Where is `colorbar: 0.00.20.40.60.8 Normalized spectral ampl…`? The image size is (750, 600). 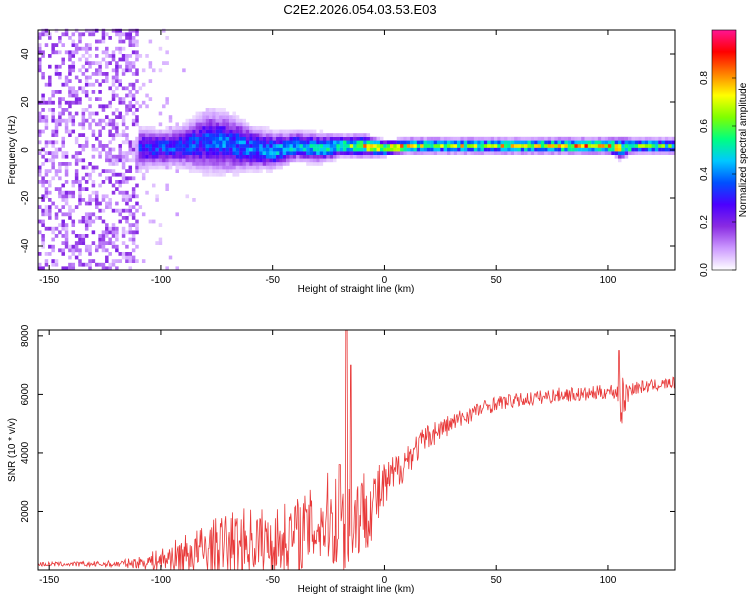 colorbar: 0.00.20.40.60.8 Normalized spectral ampl… is located at coordinates (724, 153).